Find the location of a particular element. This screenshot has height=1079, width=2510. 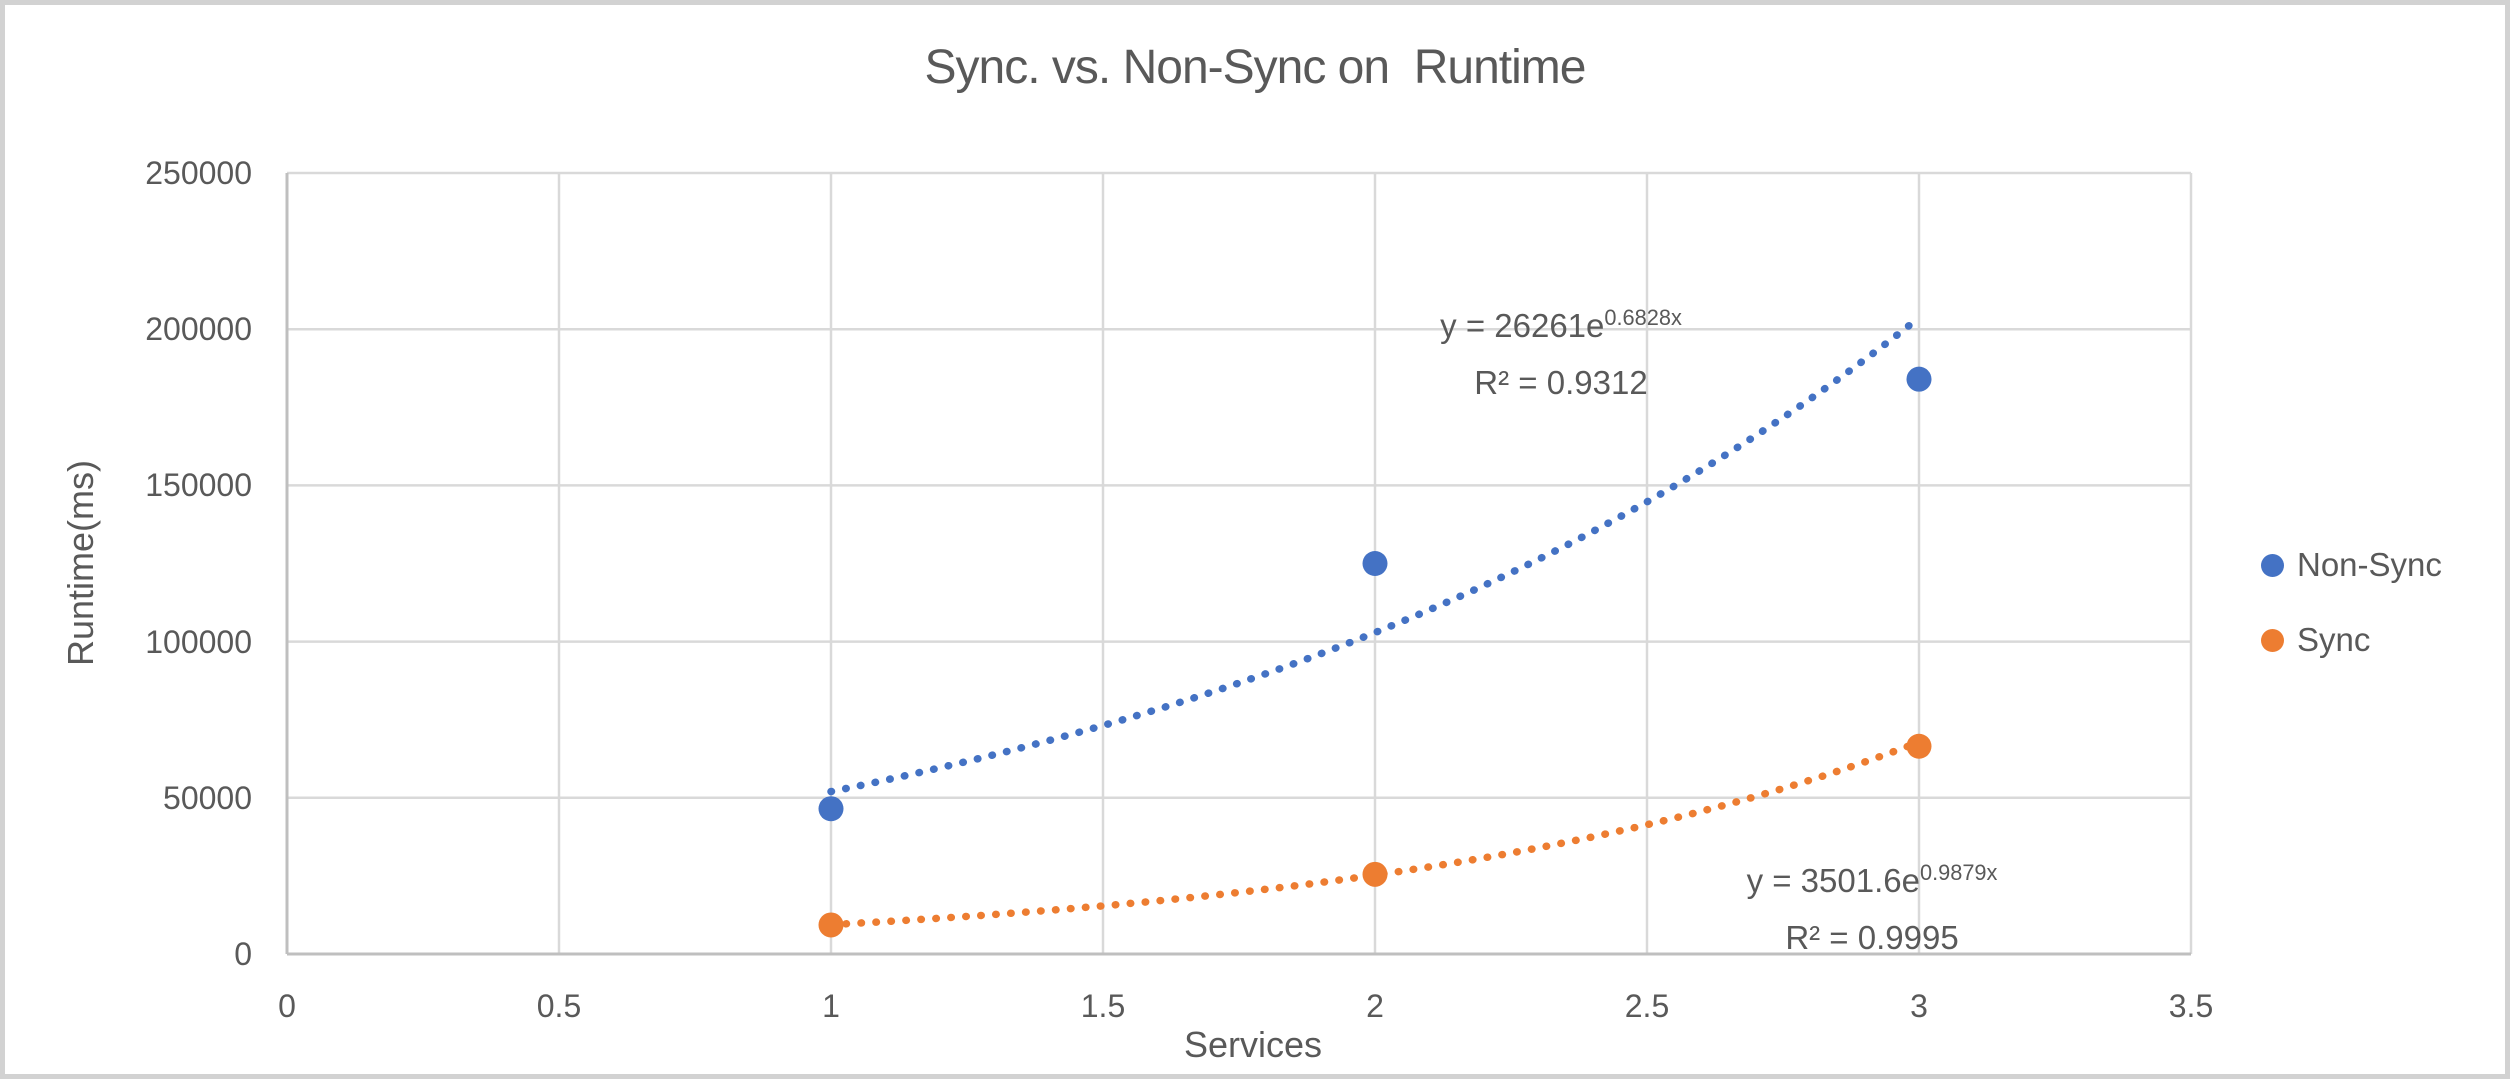

trendline-equation-non-sync: y = 26261e0.6828x R² = 0.9312 is located at coordinates (1561, 354).